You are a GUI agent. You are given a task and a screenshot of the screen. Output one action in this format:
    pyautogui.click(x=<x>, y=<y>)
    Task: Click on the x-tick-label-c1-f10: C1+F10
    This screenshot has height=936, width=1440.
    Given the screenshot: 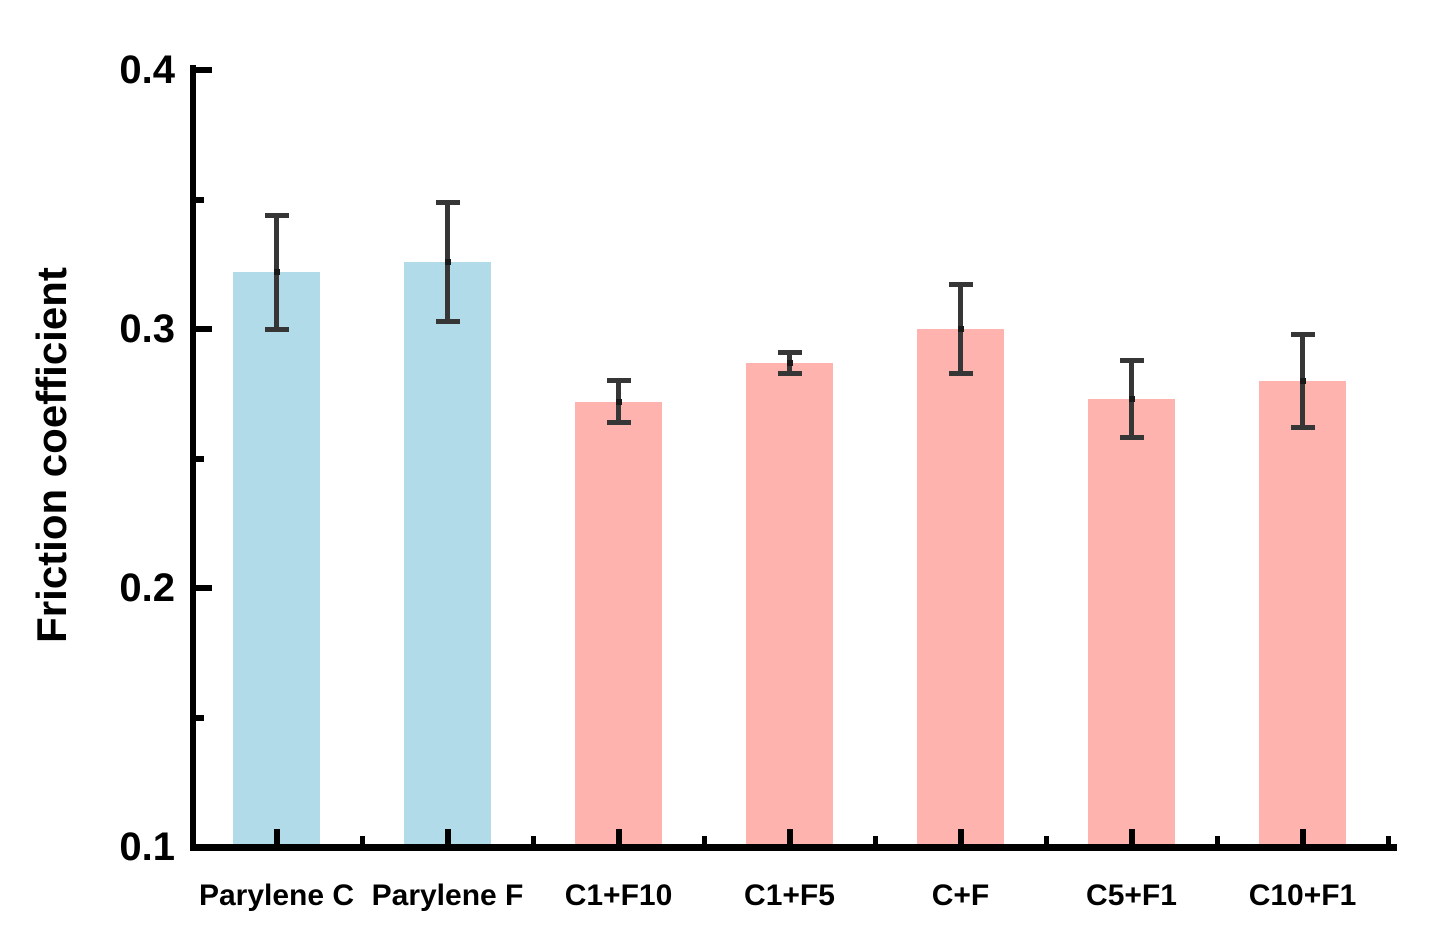 What is the action you would take?
    pyautogui.click(x=618, y=895)
    